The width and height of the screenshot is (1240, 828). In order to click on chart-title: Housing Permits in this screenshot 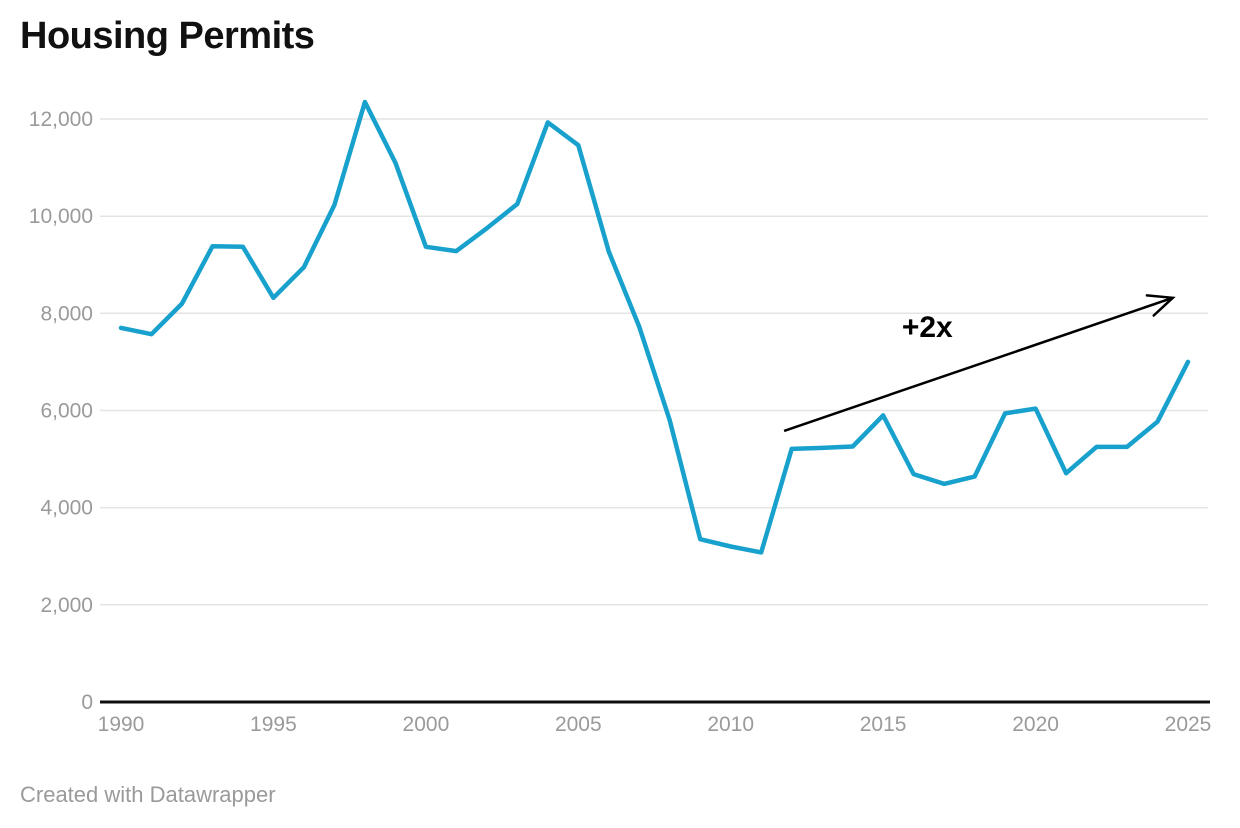, I will do `click(167, 36)`.